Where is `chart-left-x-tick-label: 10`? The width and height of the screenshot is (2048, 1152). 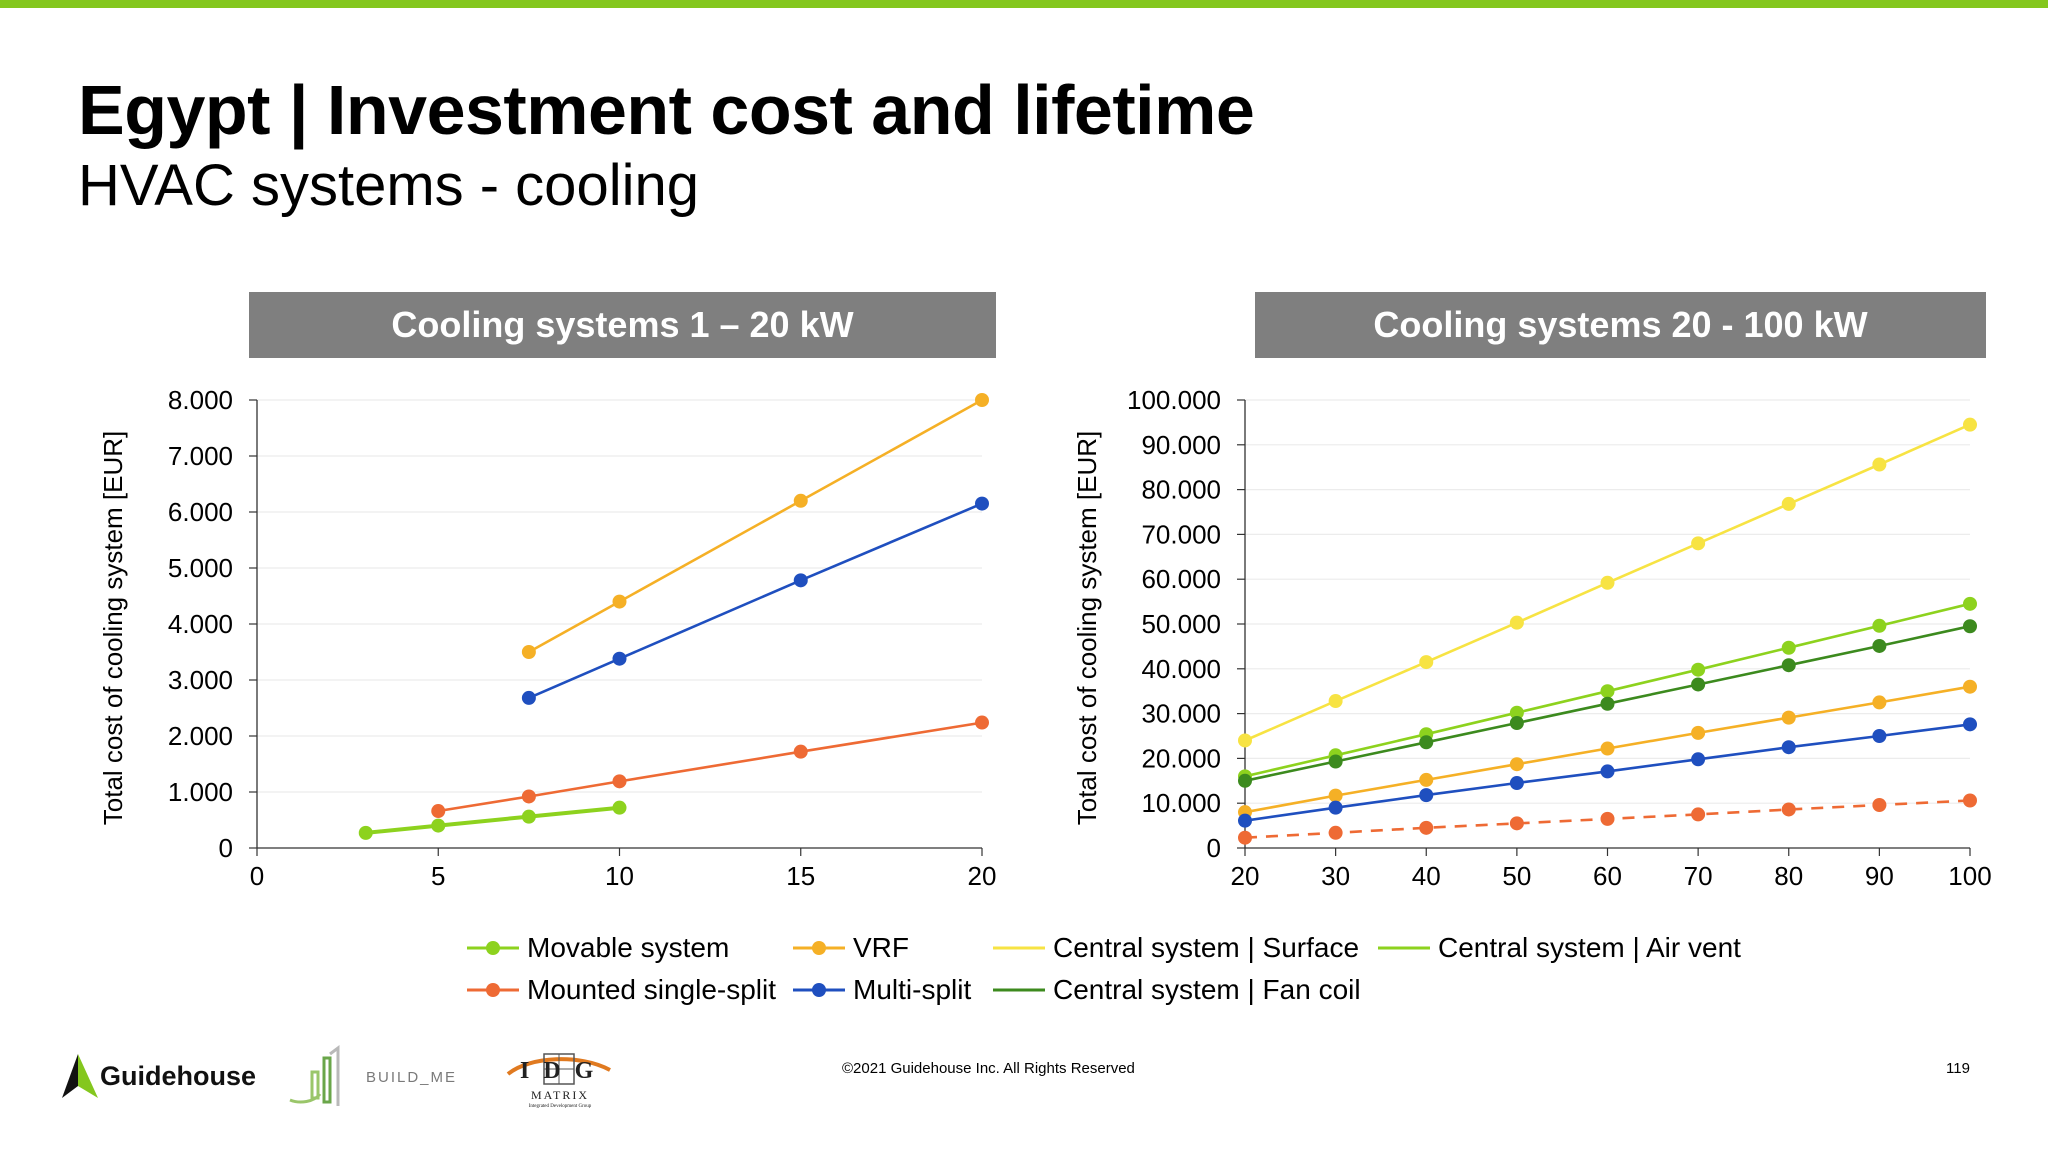 chart-left-x-tick-label: 10 is located at coordinates (619, 876).